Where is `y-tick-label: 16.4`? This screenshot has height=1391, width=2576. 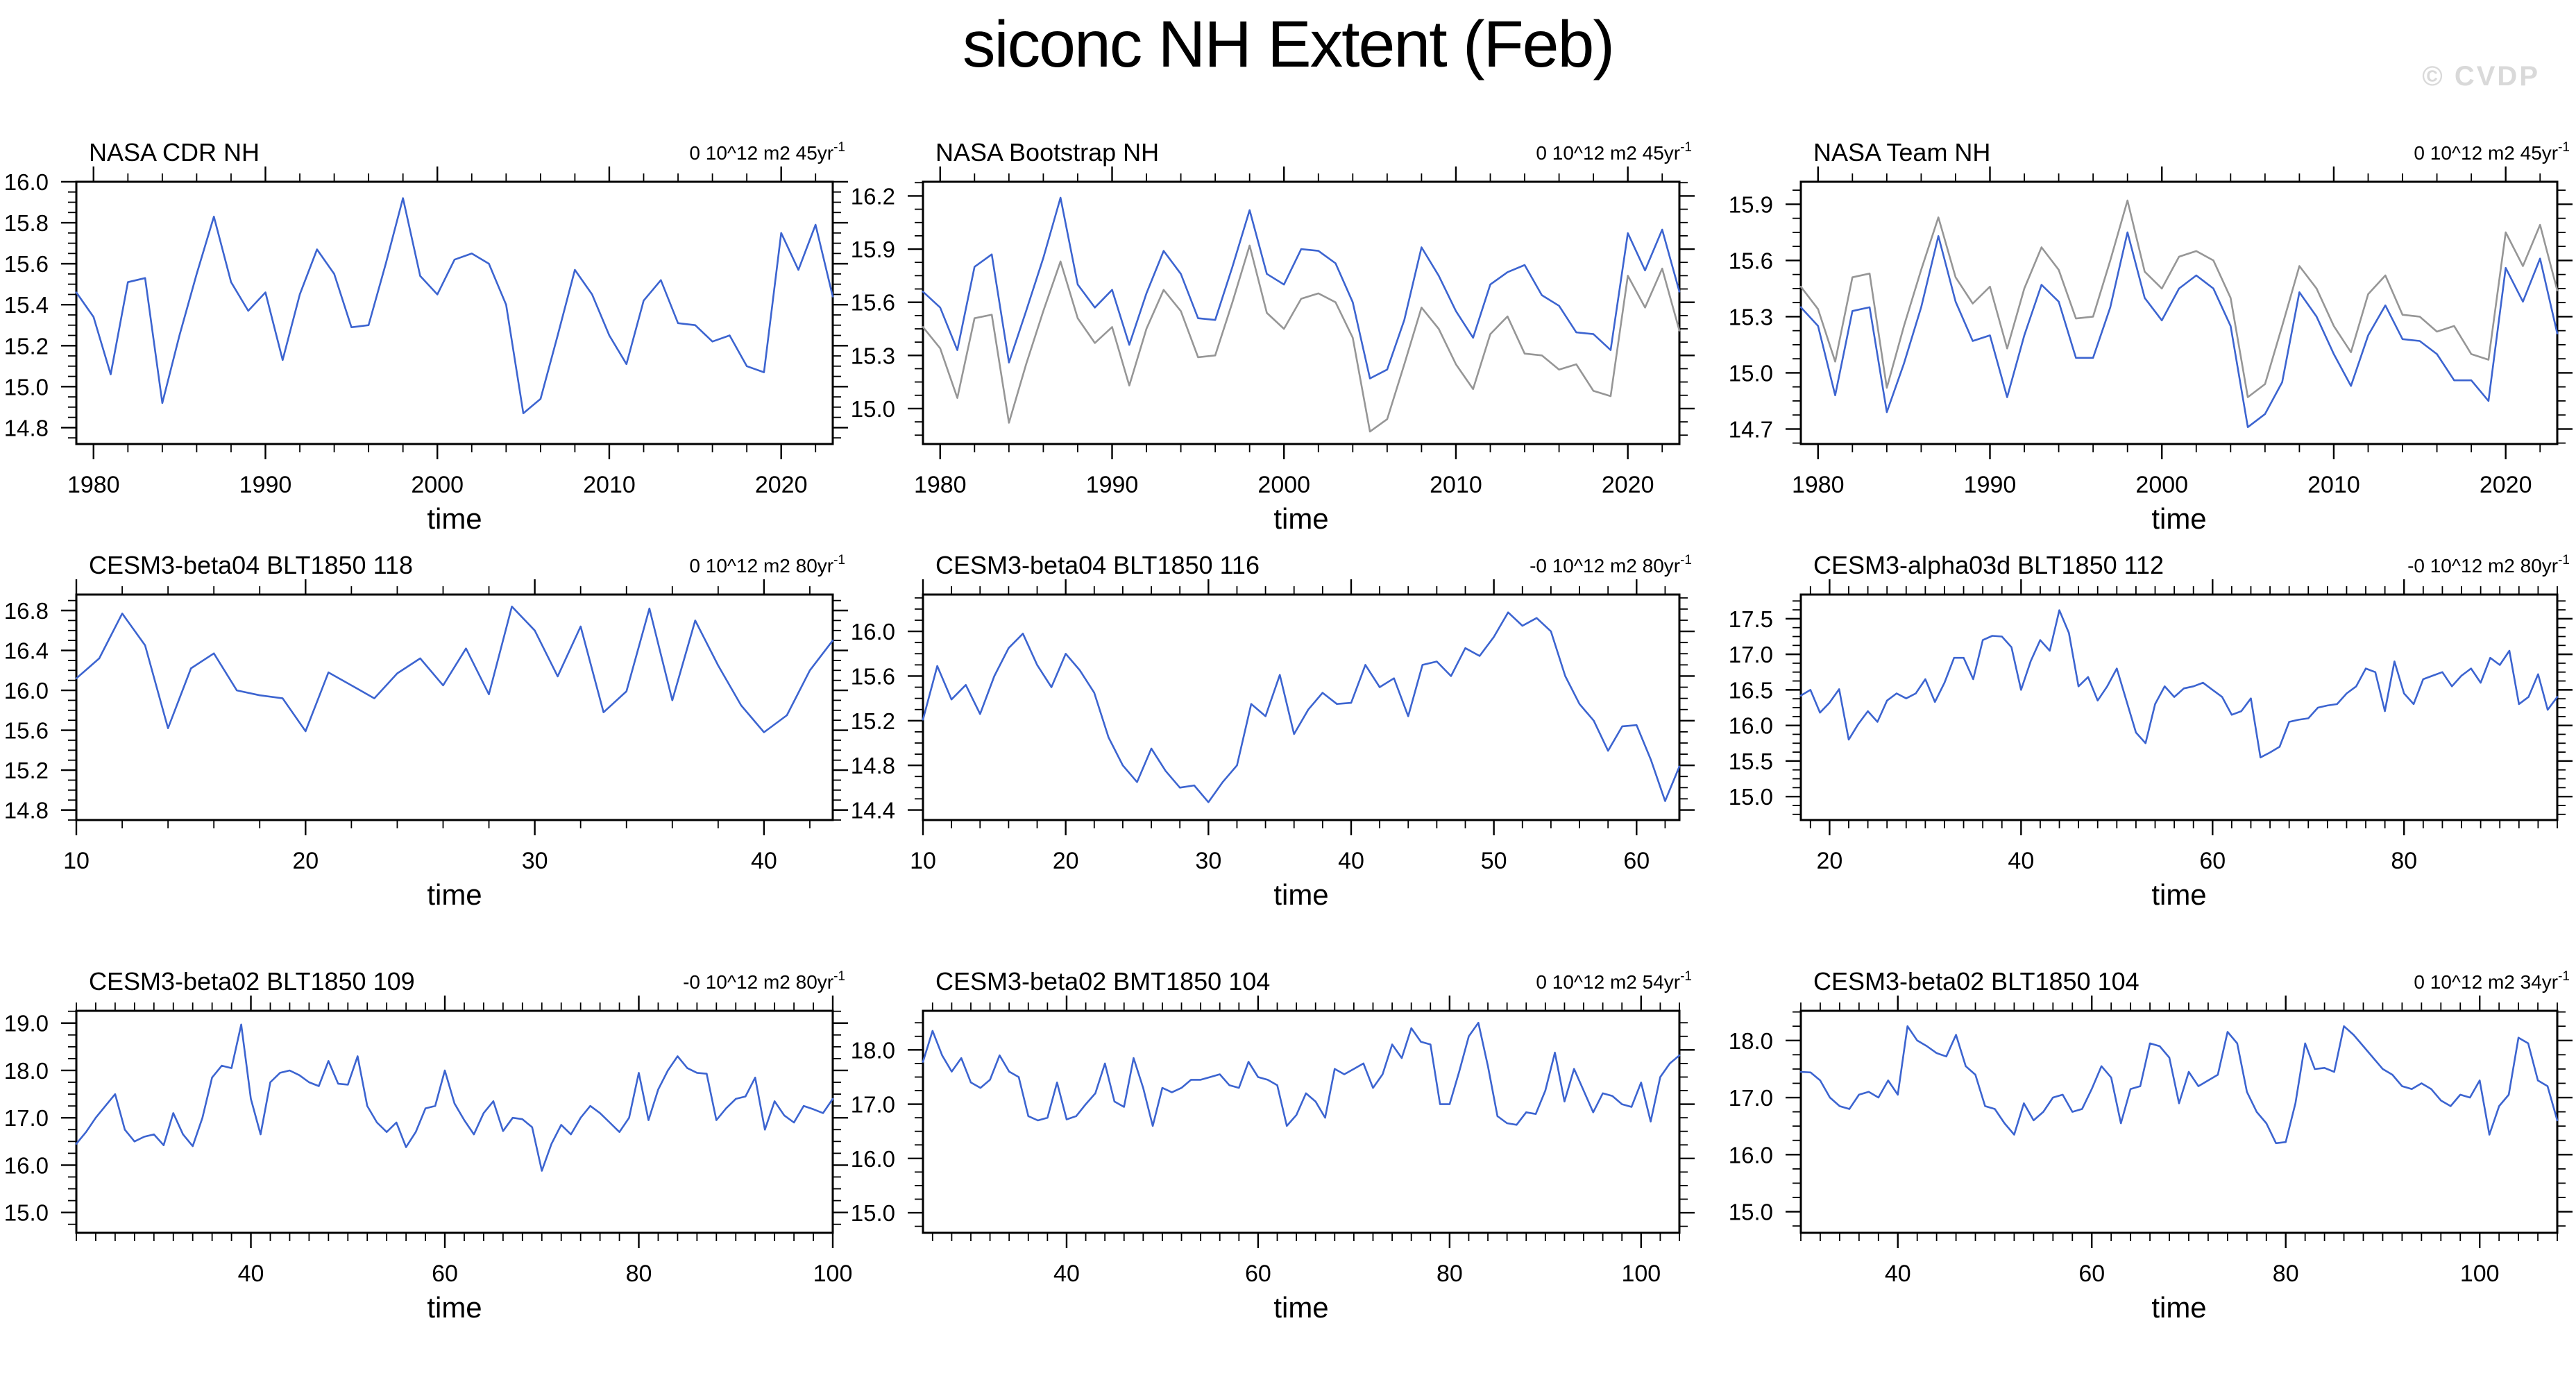 y-tick-label: 16.4 is located at coordinates (26, 651).